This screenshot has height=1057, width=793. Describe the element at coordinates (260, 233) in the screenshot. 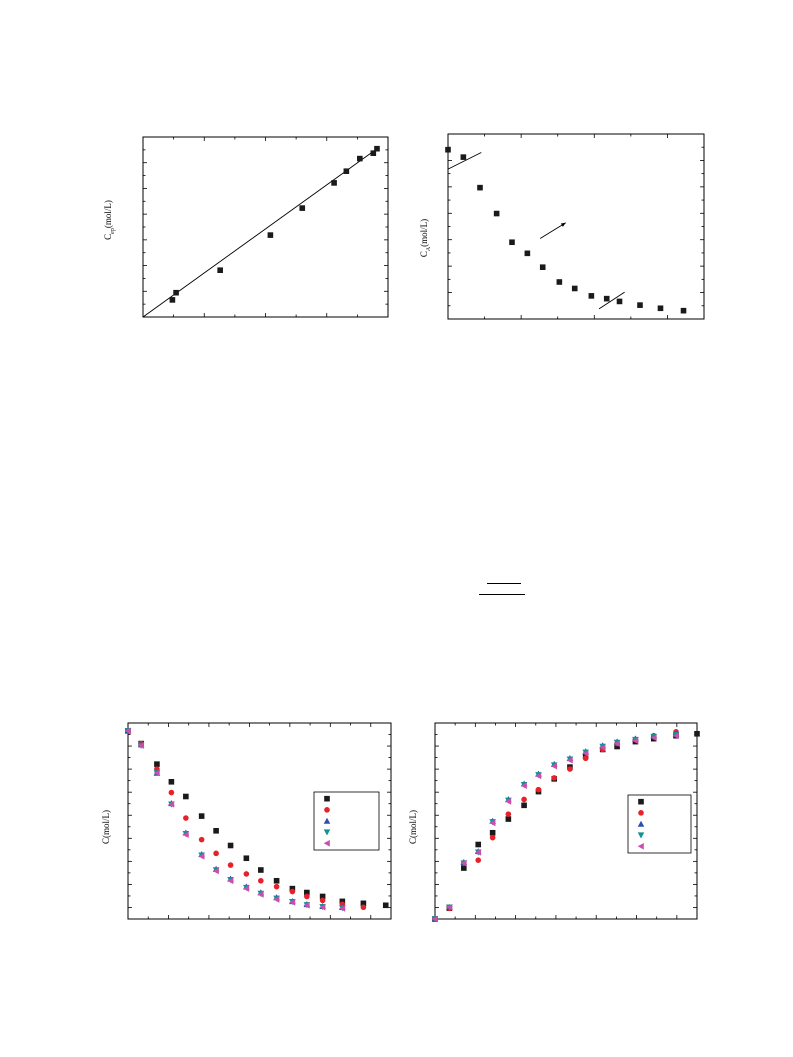

I see `fit-line` at that location.